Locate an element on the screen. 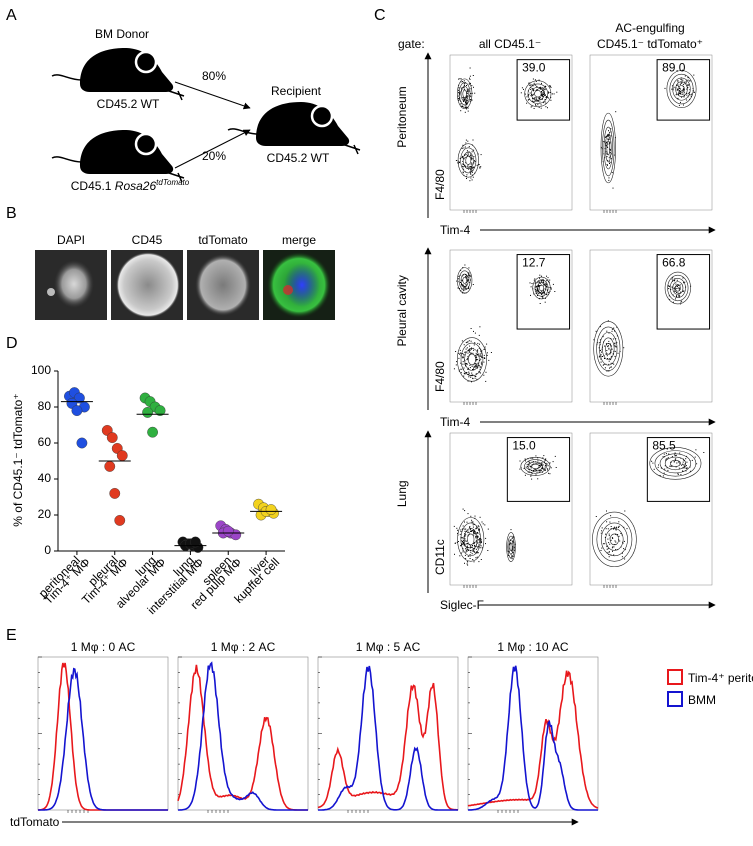 The image size is (753, 846). donor2-gene: Rosa26 is located at coordinates (136, 186).